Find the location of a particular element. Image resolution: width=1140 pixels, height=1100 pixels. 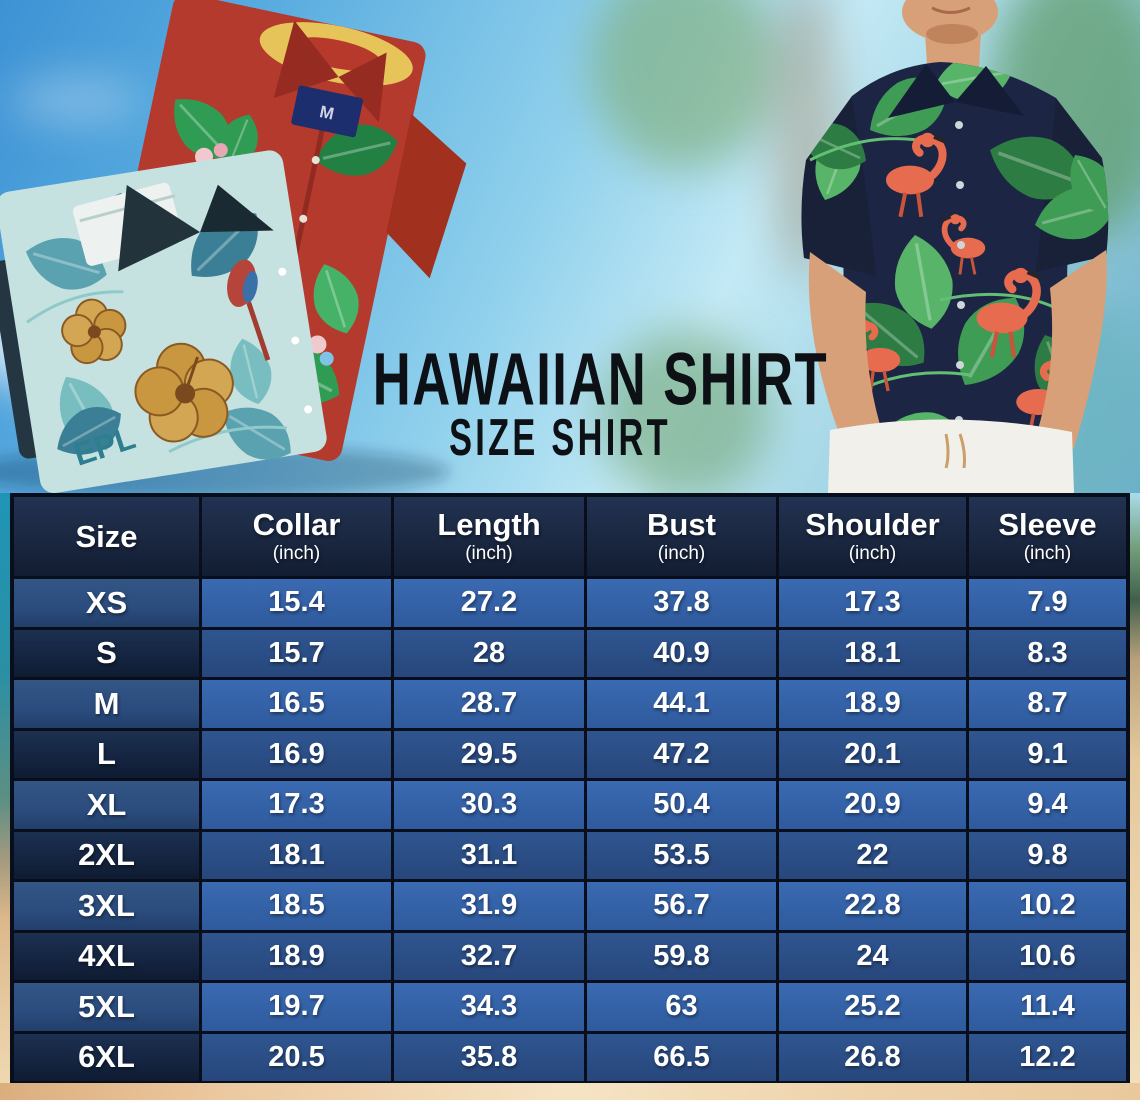

value-cell: 28 is located at coordinates (489, 653).